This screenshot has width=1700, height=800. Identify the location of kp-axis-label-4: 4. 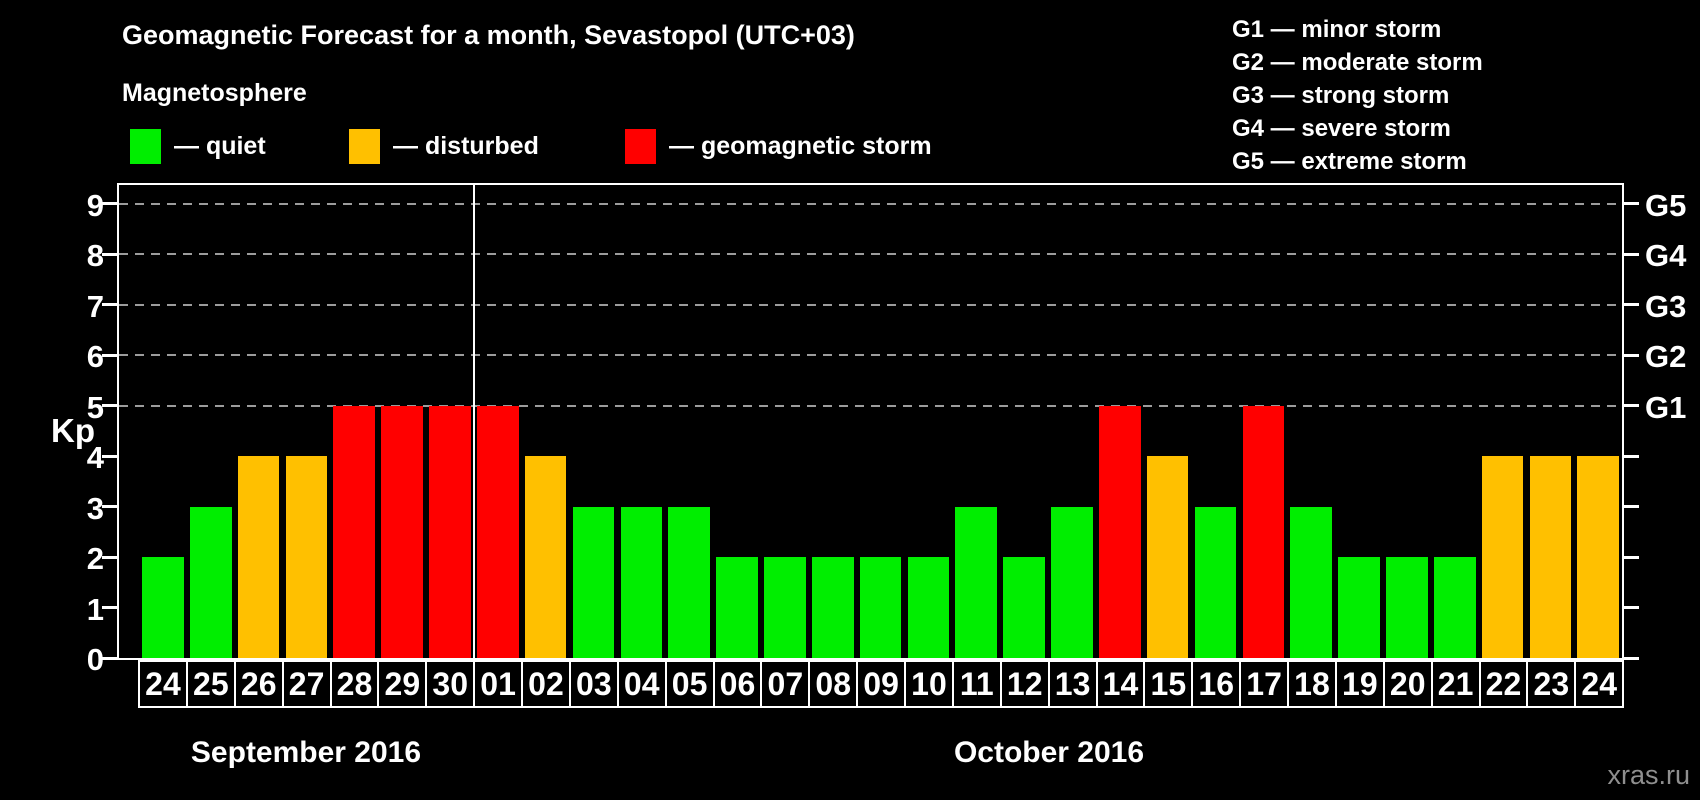
(95, 457).